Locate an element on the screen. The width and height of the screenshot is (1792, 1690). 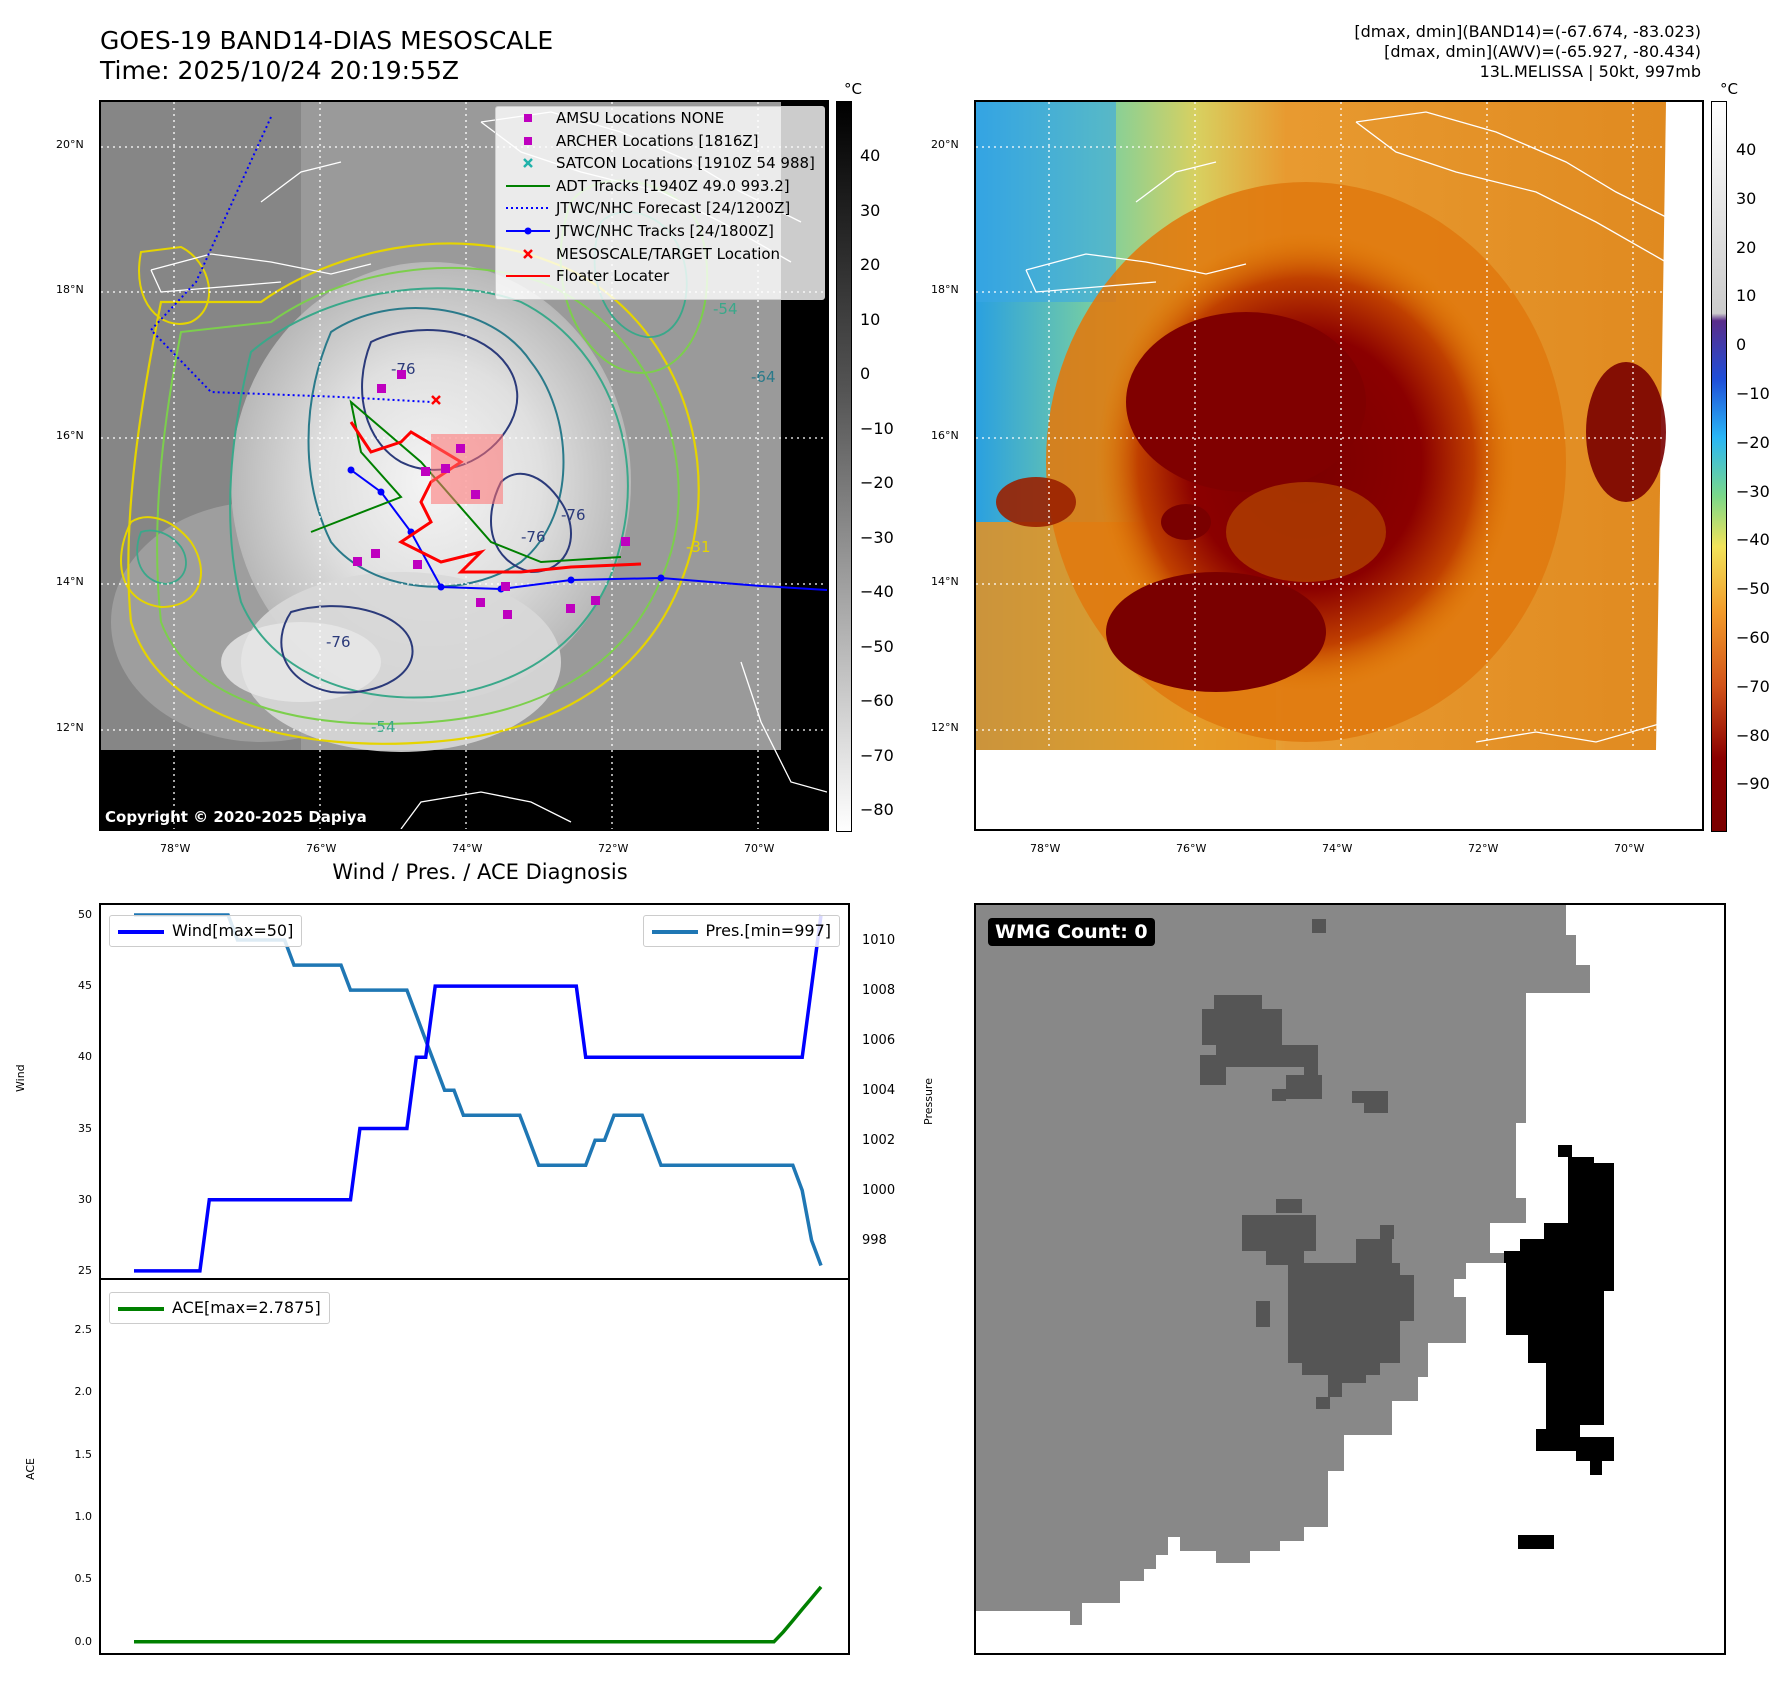
forecast-track is located at coordinates (290, 259).